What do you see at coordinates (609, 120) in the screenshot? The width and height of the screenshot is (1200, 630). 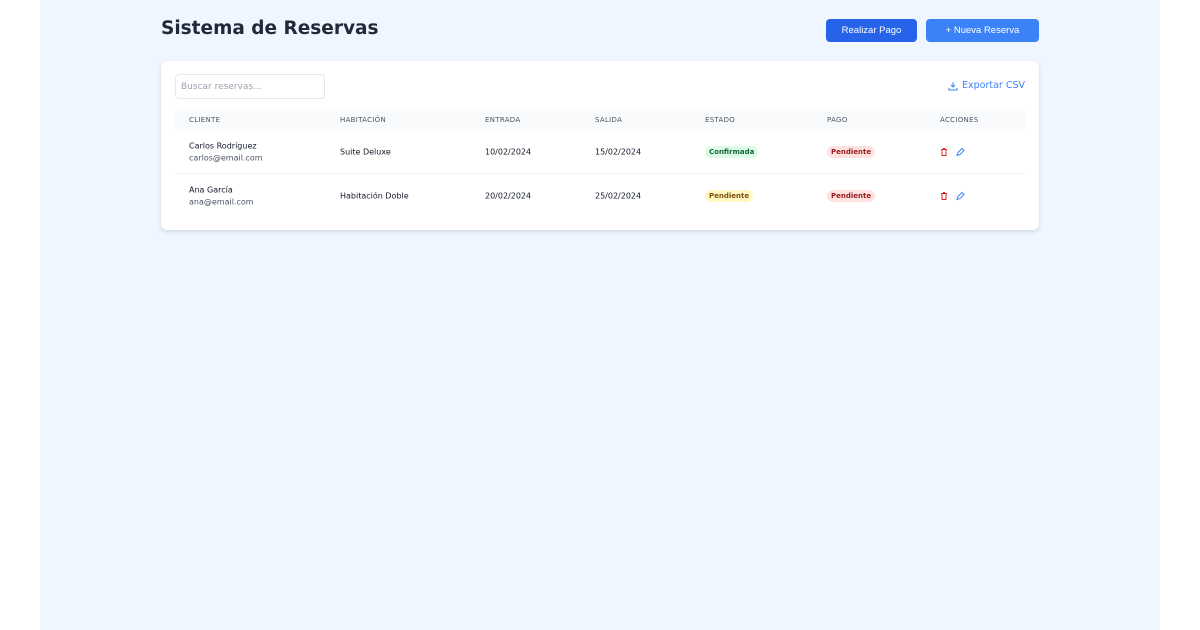 I see `column-header: SALIDA` at bounding box center [609, 120].